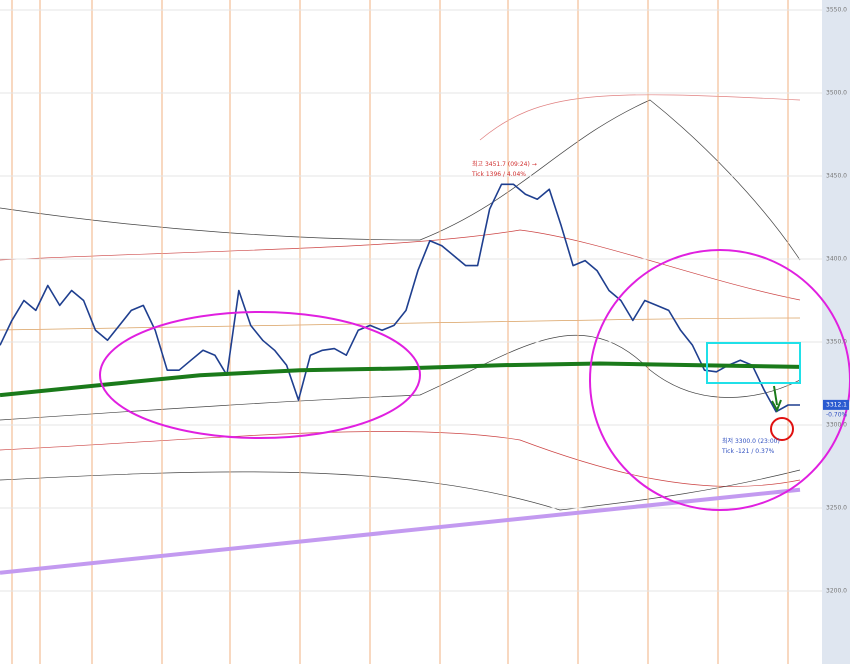 Image resolution: width=850 pixels, height=668 pixels. I want to click on annotation: Tick -121 / 0.37%, so click(748, 451).